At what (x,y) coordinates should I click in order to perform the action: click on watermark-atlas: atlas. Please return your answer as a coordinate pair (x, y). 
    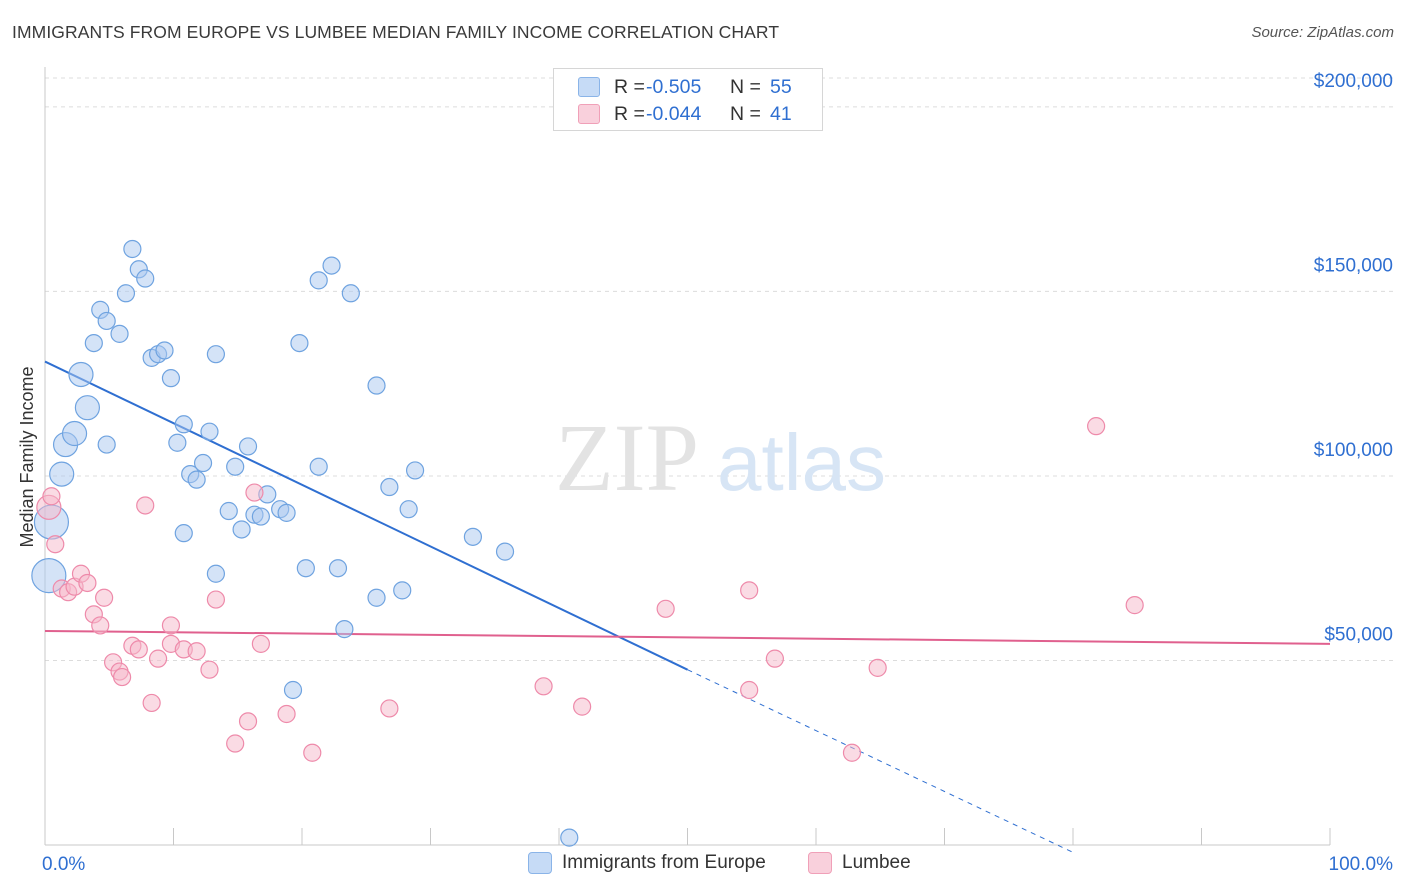
    Looking at the image, I should click on (801, 462).